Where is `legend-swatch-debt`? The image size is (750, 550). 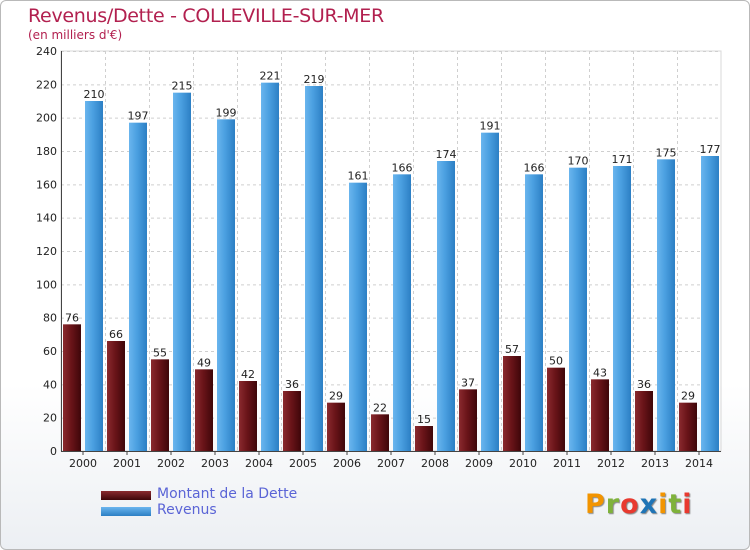 legend-swatch-debt is located at coordinates (126, 495).